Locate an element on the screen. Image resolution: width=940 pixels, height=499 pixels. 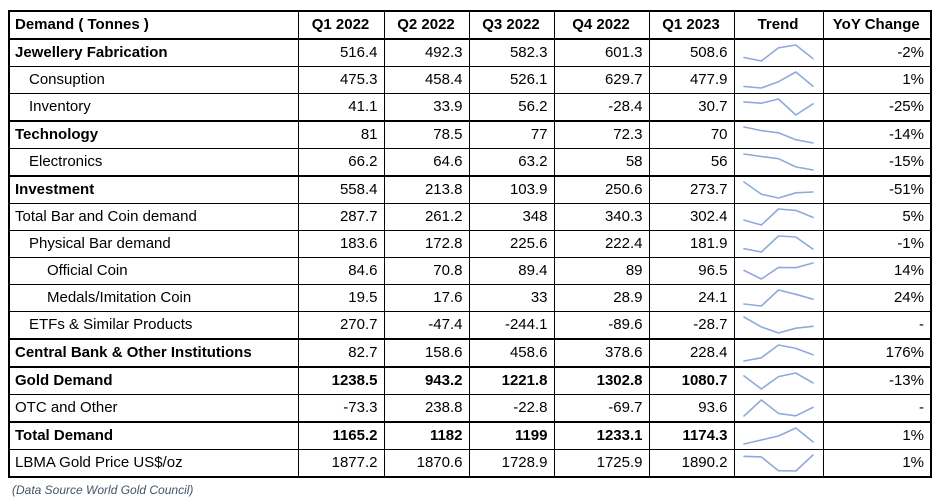
value-cell: 213.8 is located at coordinates (426, 189).